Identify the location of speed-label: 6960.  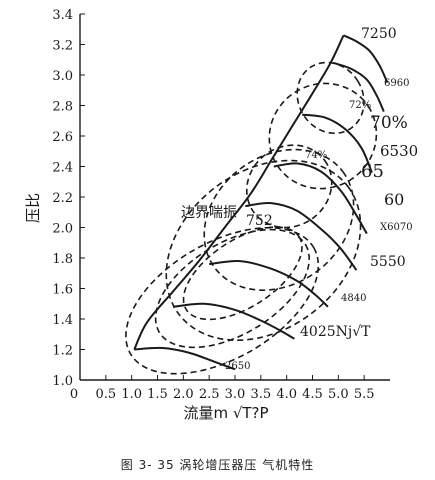
(396, 83).